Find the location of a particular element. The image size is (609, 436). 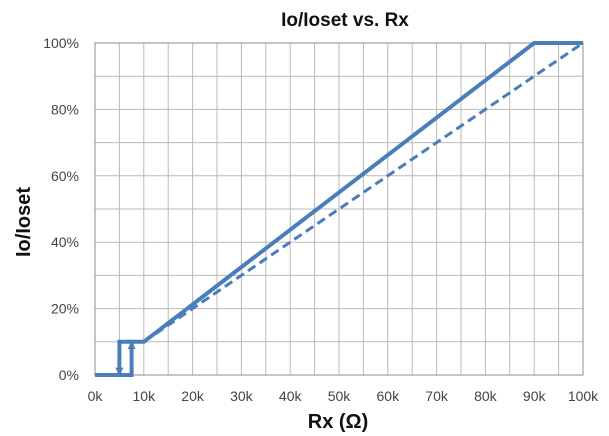

arrow-layer is located at coordinates (125, 358).